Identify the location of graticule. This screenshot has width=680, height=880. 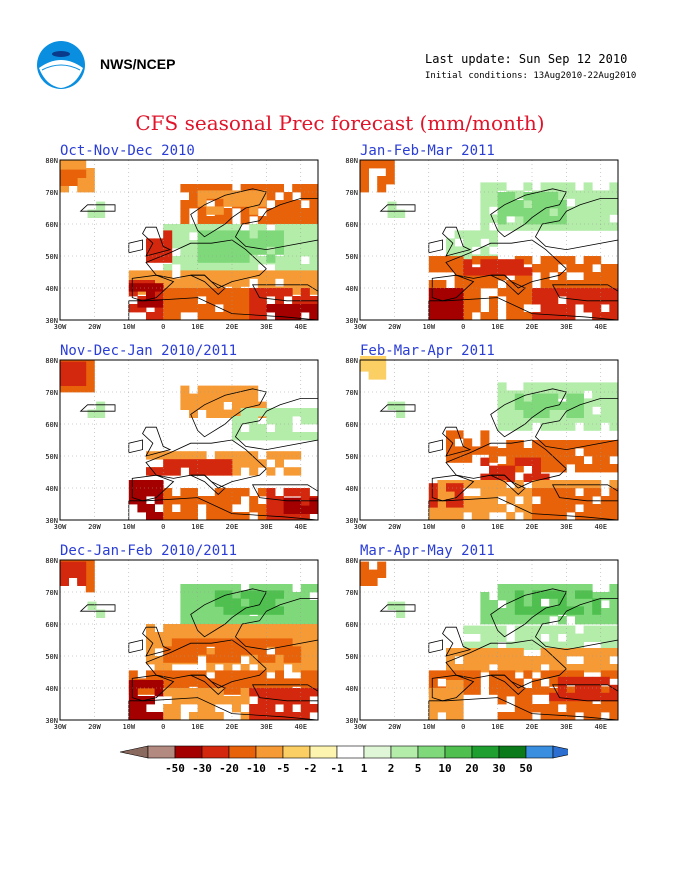
(189, 240).